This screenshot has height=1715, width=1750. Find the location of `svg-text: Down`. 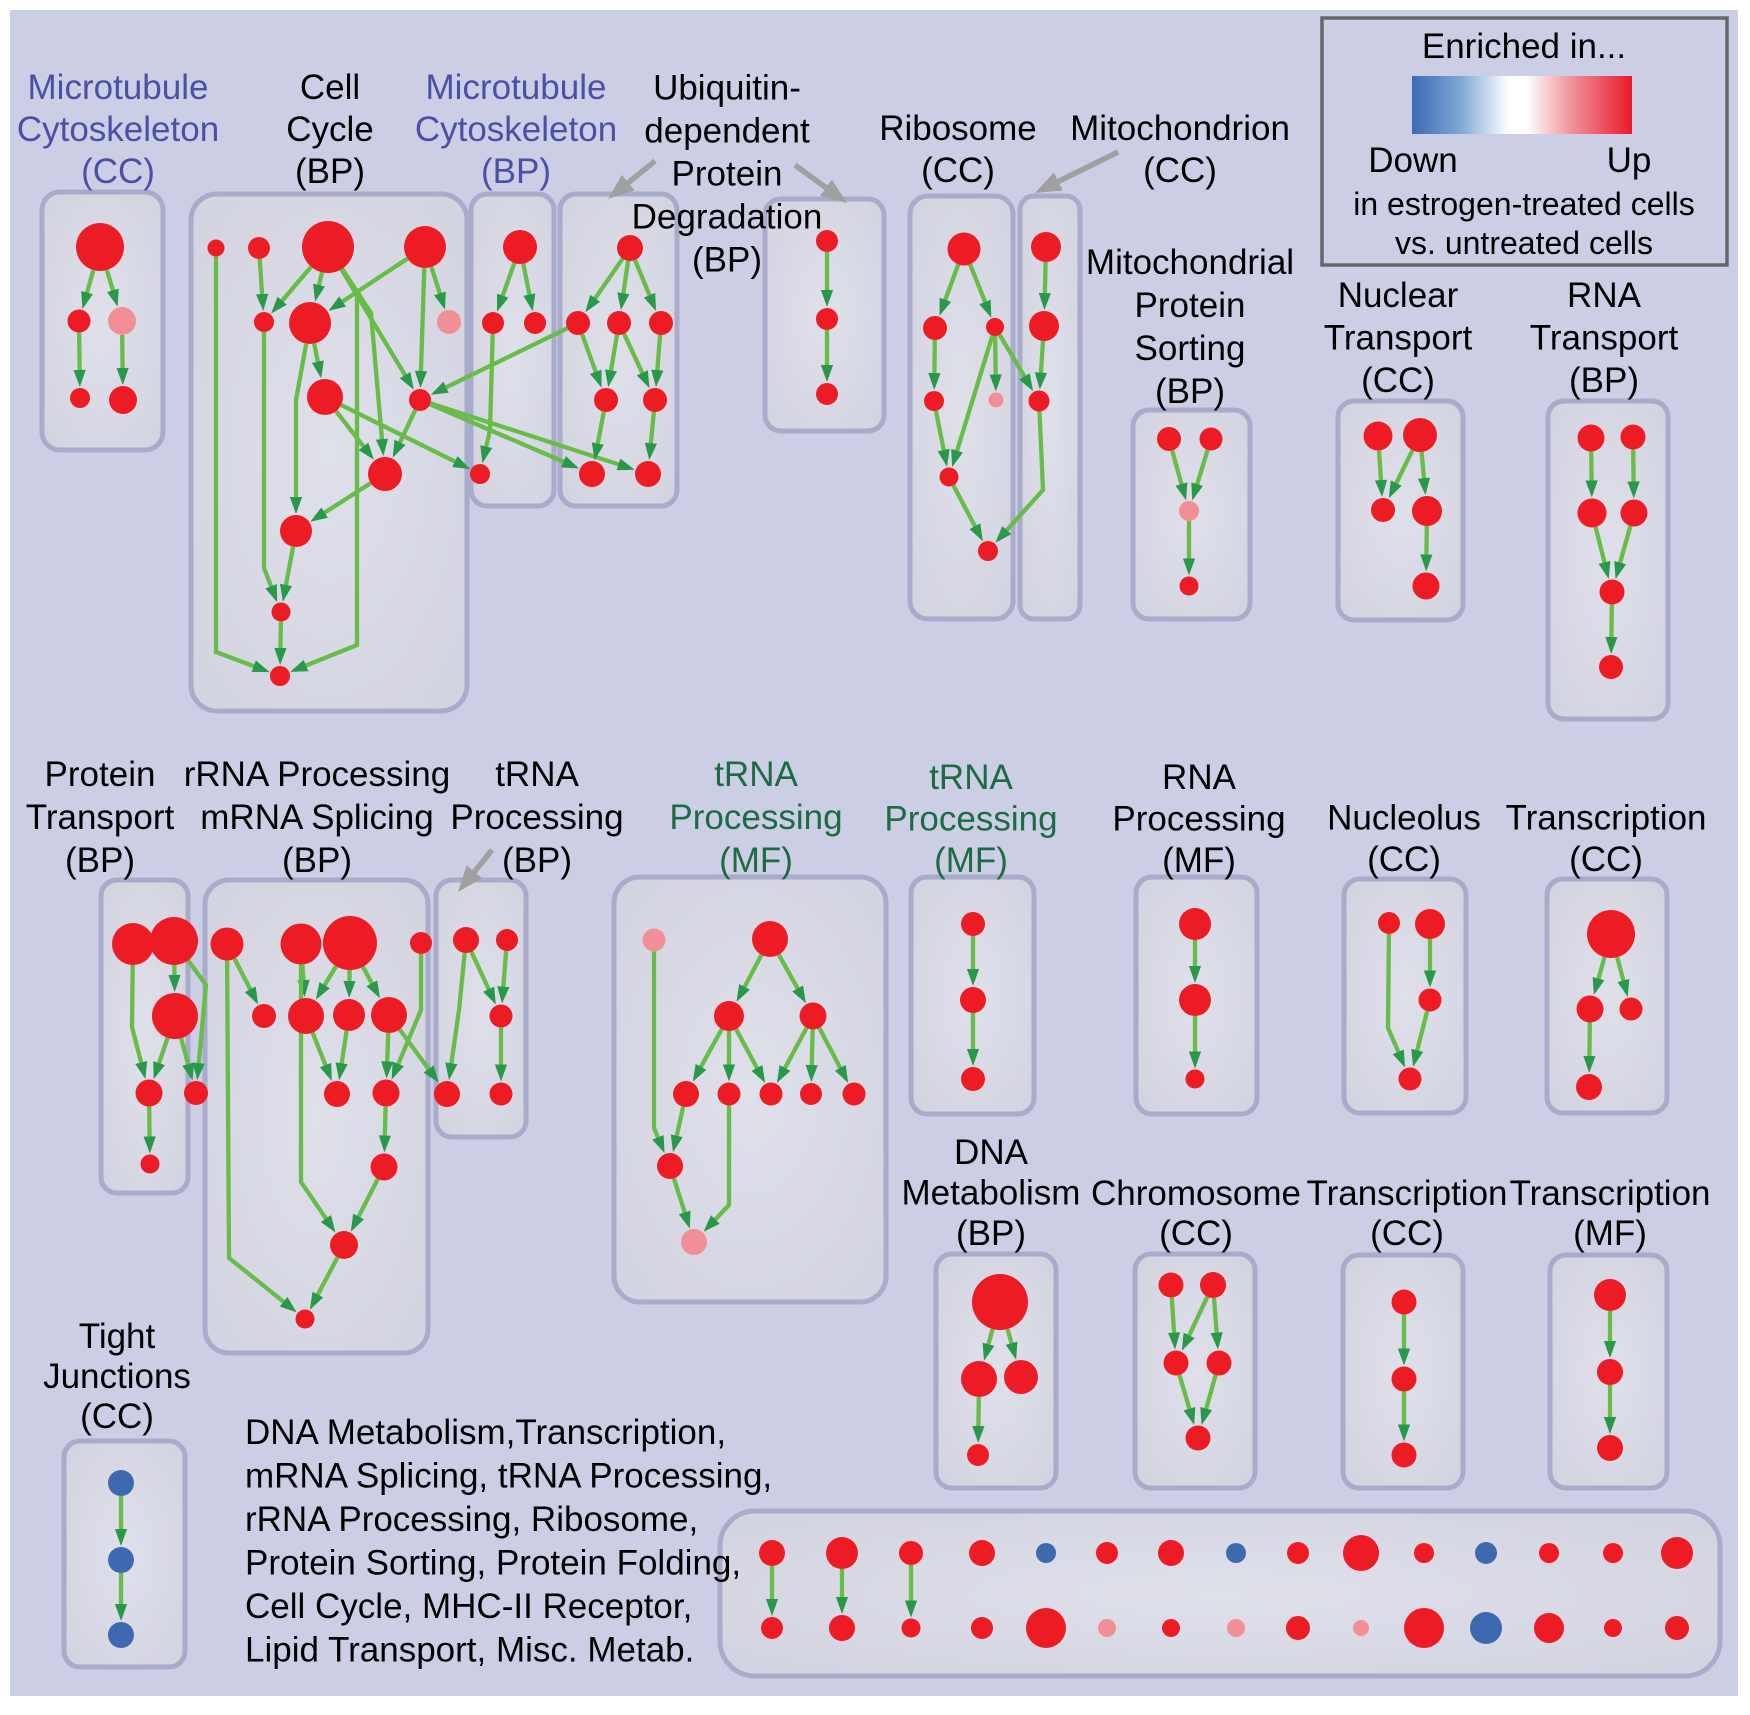

svg-text: Down is located at coordinates (1412, 160).